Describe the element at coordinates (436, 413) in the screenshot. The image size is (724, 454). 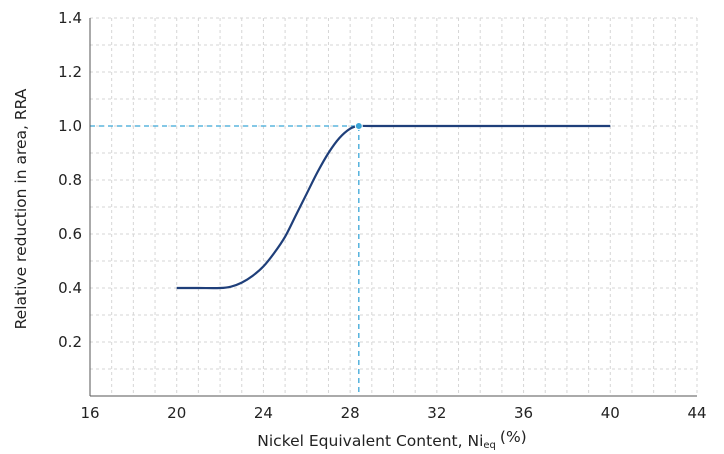
I see `x-tick-label: 32` at that location.